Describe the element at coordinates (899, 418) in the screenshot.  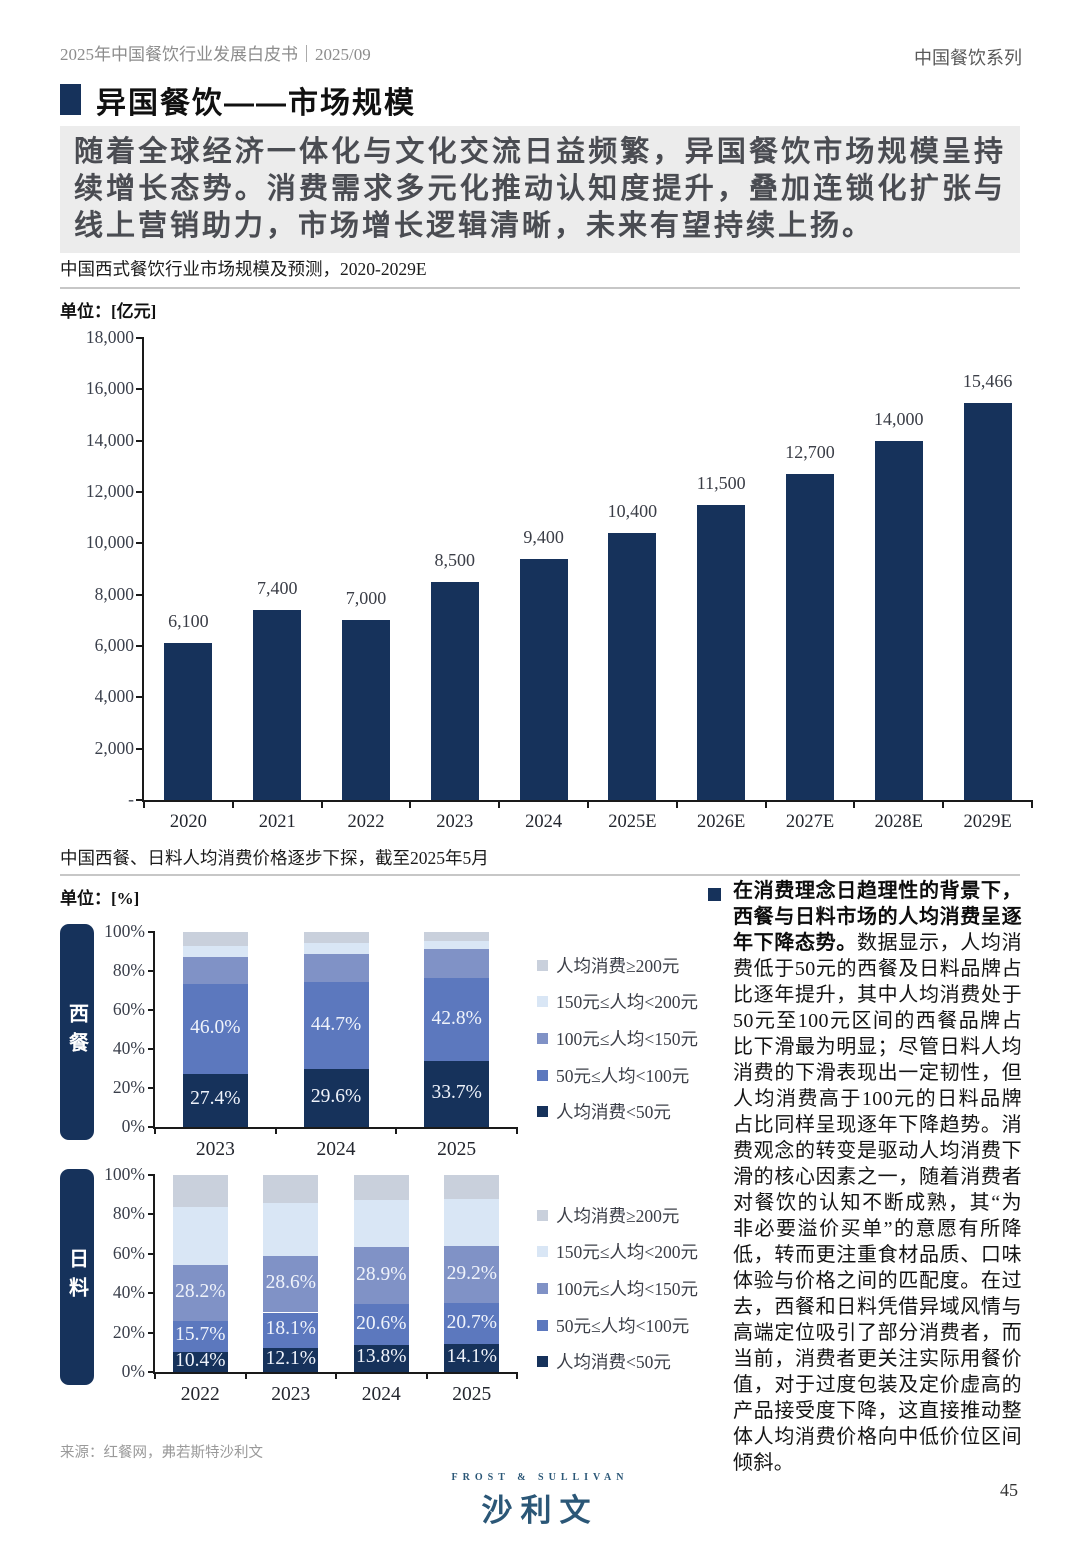
I see `bar-value-label: 14,000` at that location.